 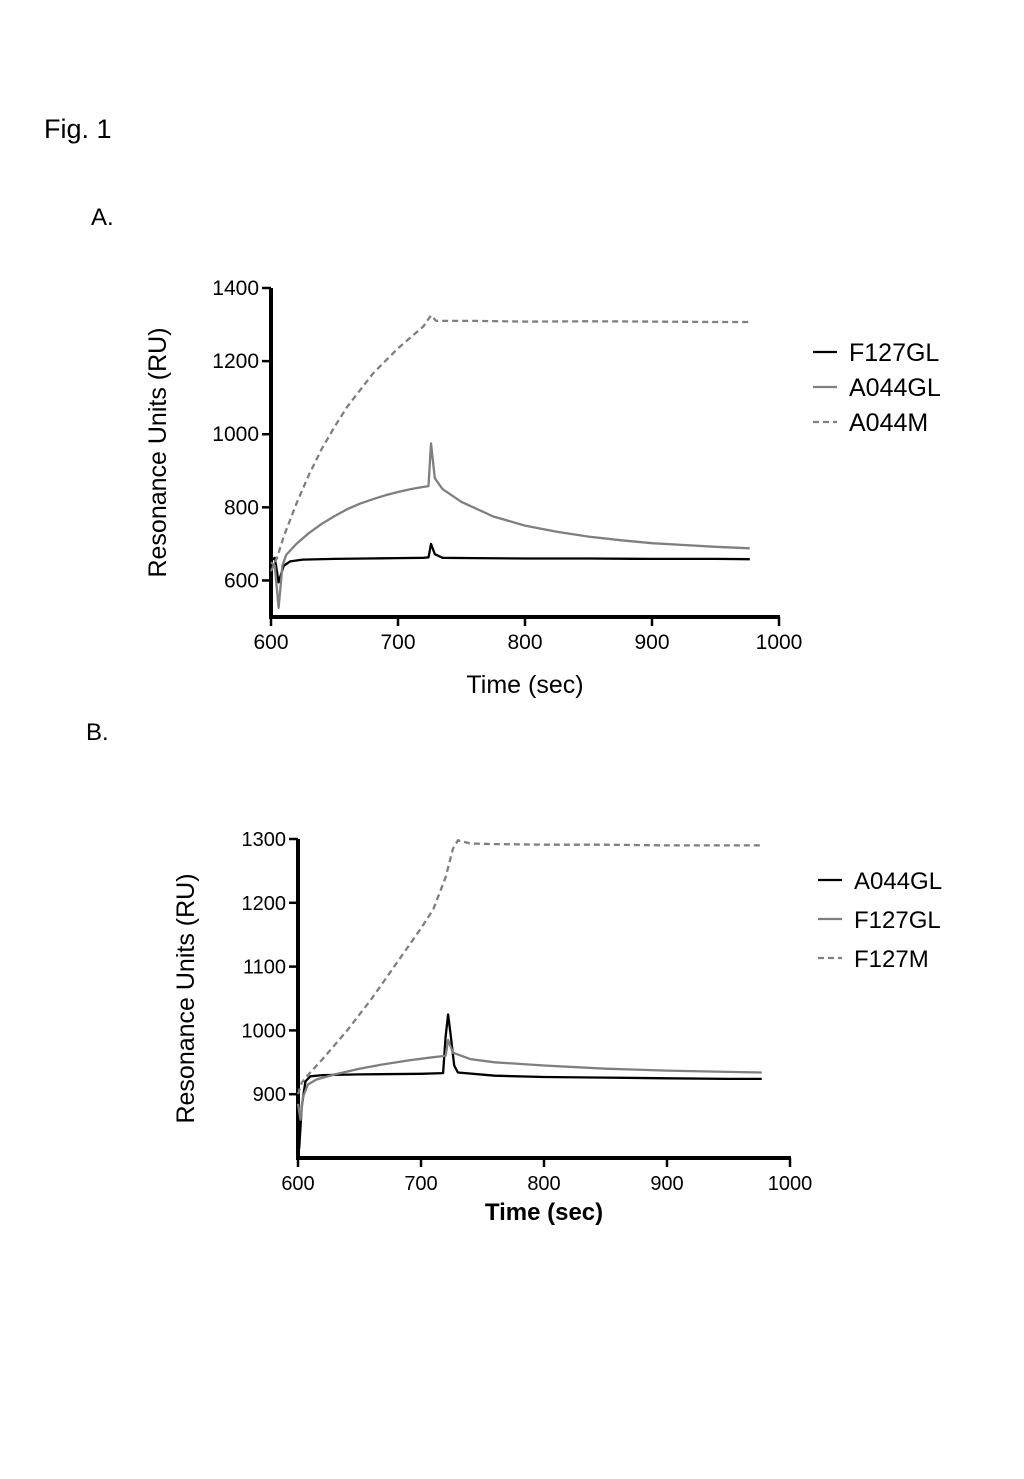 I want to click on y-tick-label-a: 1400, so click(x=235, y=288).